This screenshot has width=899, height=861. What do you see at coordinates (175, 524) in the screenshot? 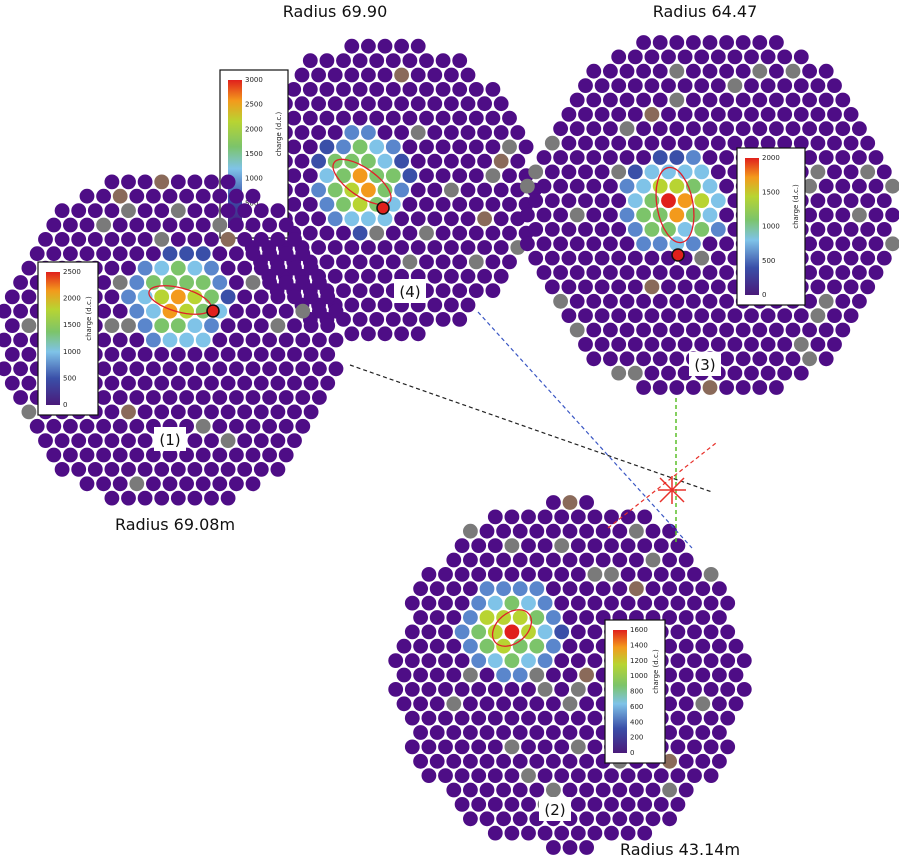
I see `radius-label: Radius 69.08m` at bounding box center [175, 524].